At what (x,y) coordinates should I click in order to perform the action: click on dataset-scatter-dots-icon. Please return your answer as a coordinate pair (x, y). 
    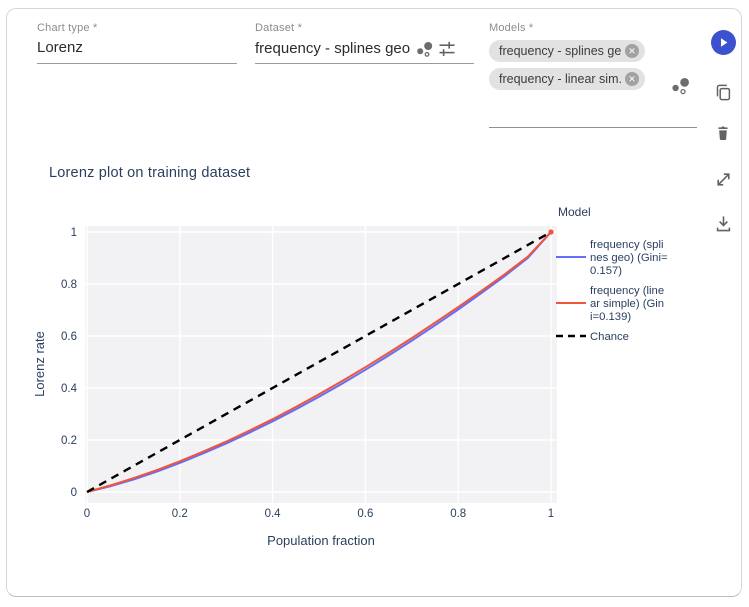
    Looking at the image, I should click on (424, 49).